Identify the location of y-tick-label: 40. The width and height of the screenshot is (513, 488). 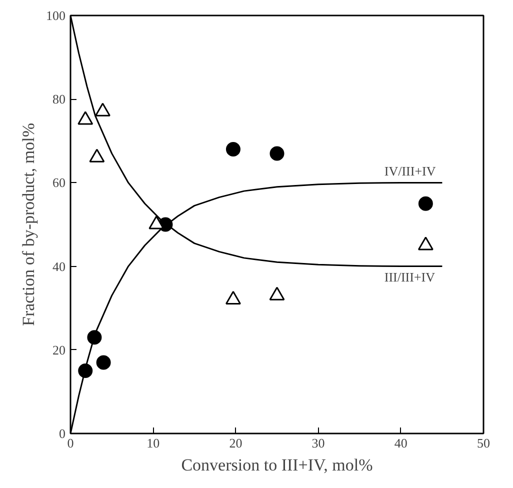
(59, 266).